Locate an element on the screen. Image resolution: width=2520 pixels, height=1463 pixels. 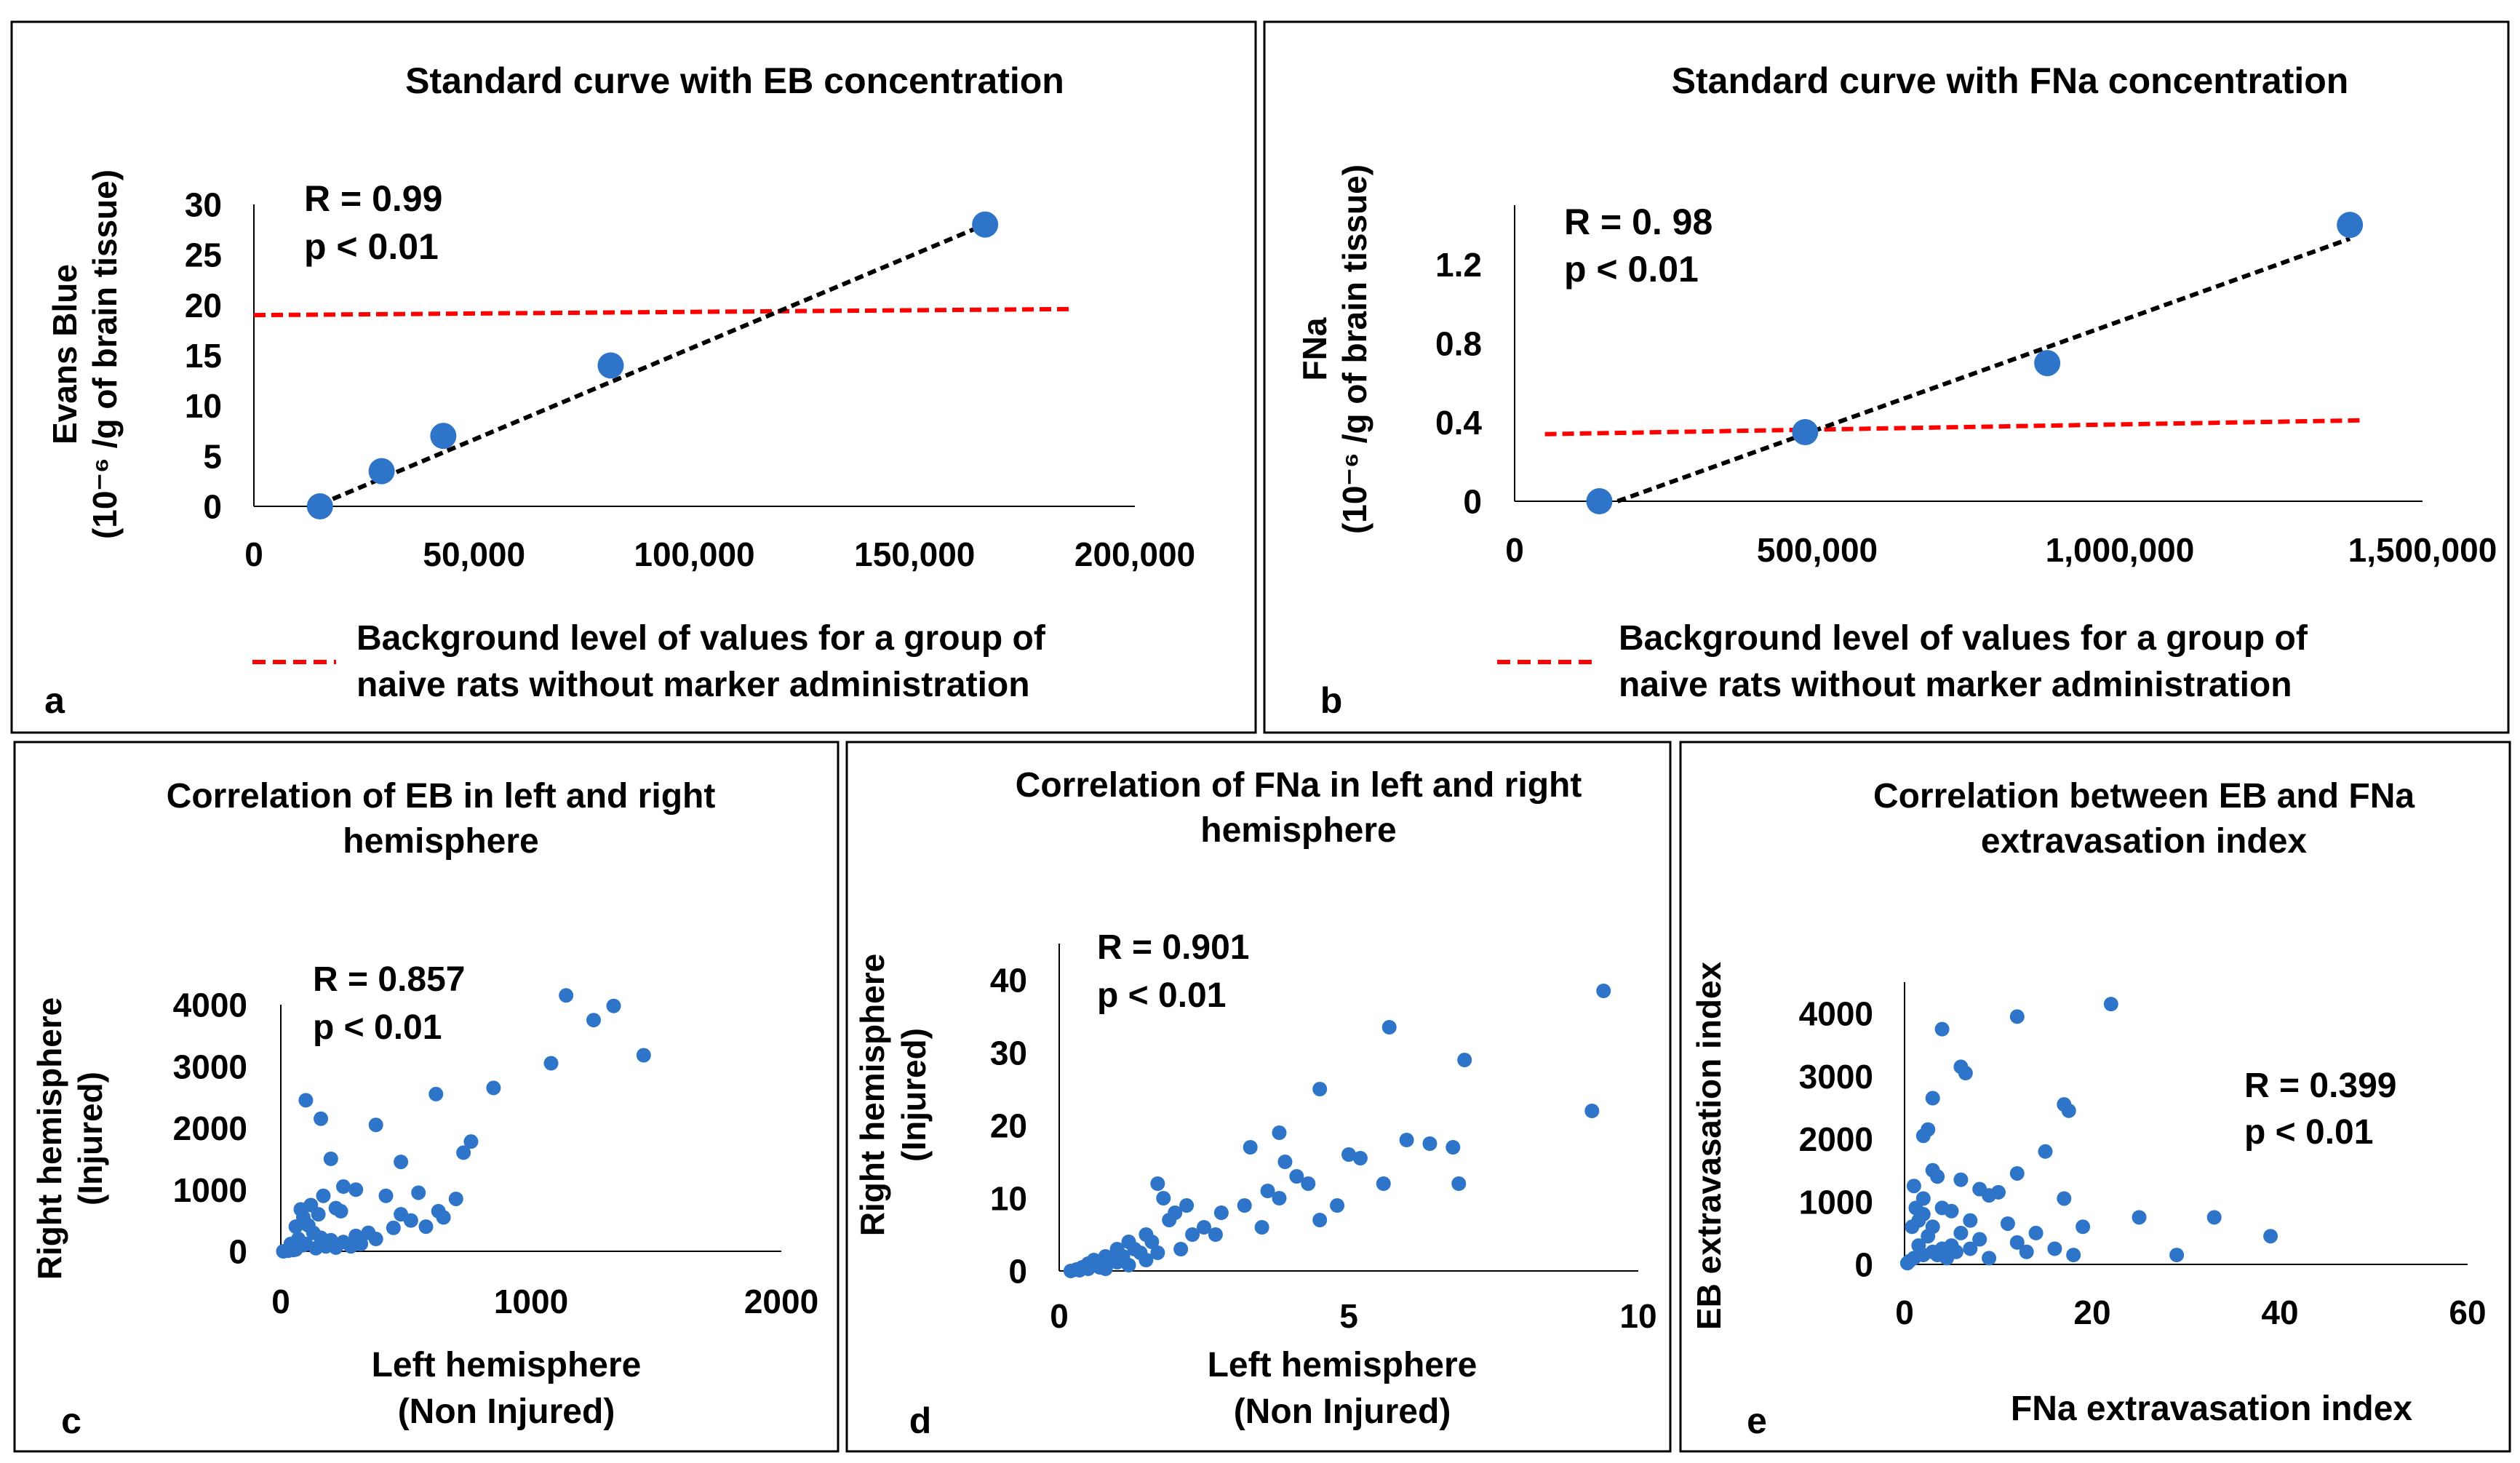
panel-d-ylabel: Right hemisphere is located at coordinates (872, 1095).